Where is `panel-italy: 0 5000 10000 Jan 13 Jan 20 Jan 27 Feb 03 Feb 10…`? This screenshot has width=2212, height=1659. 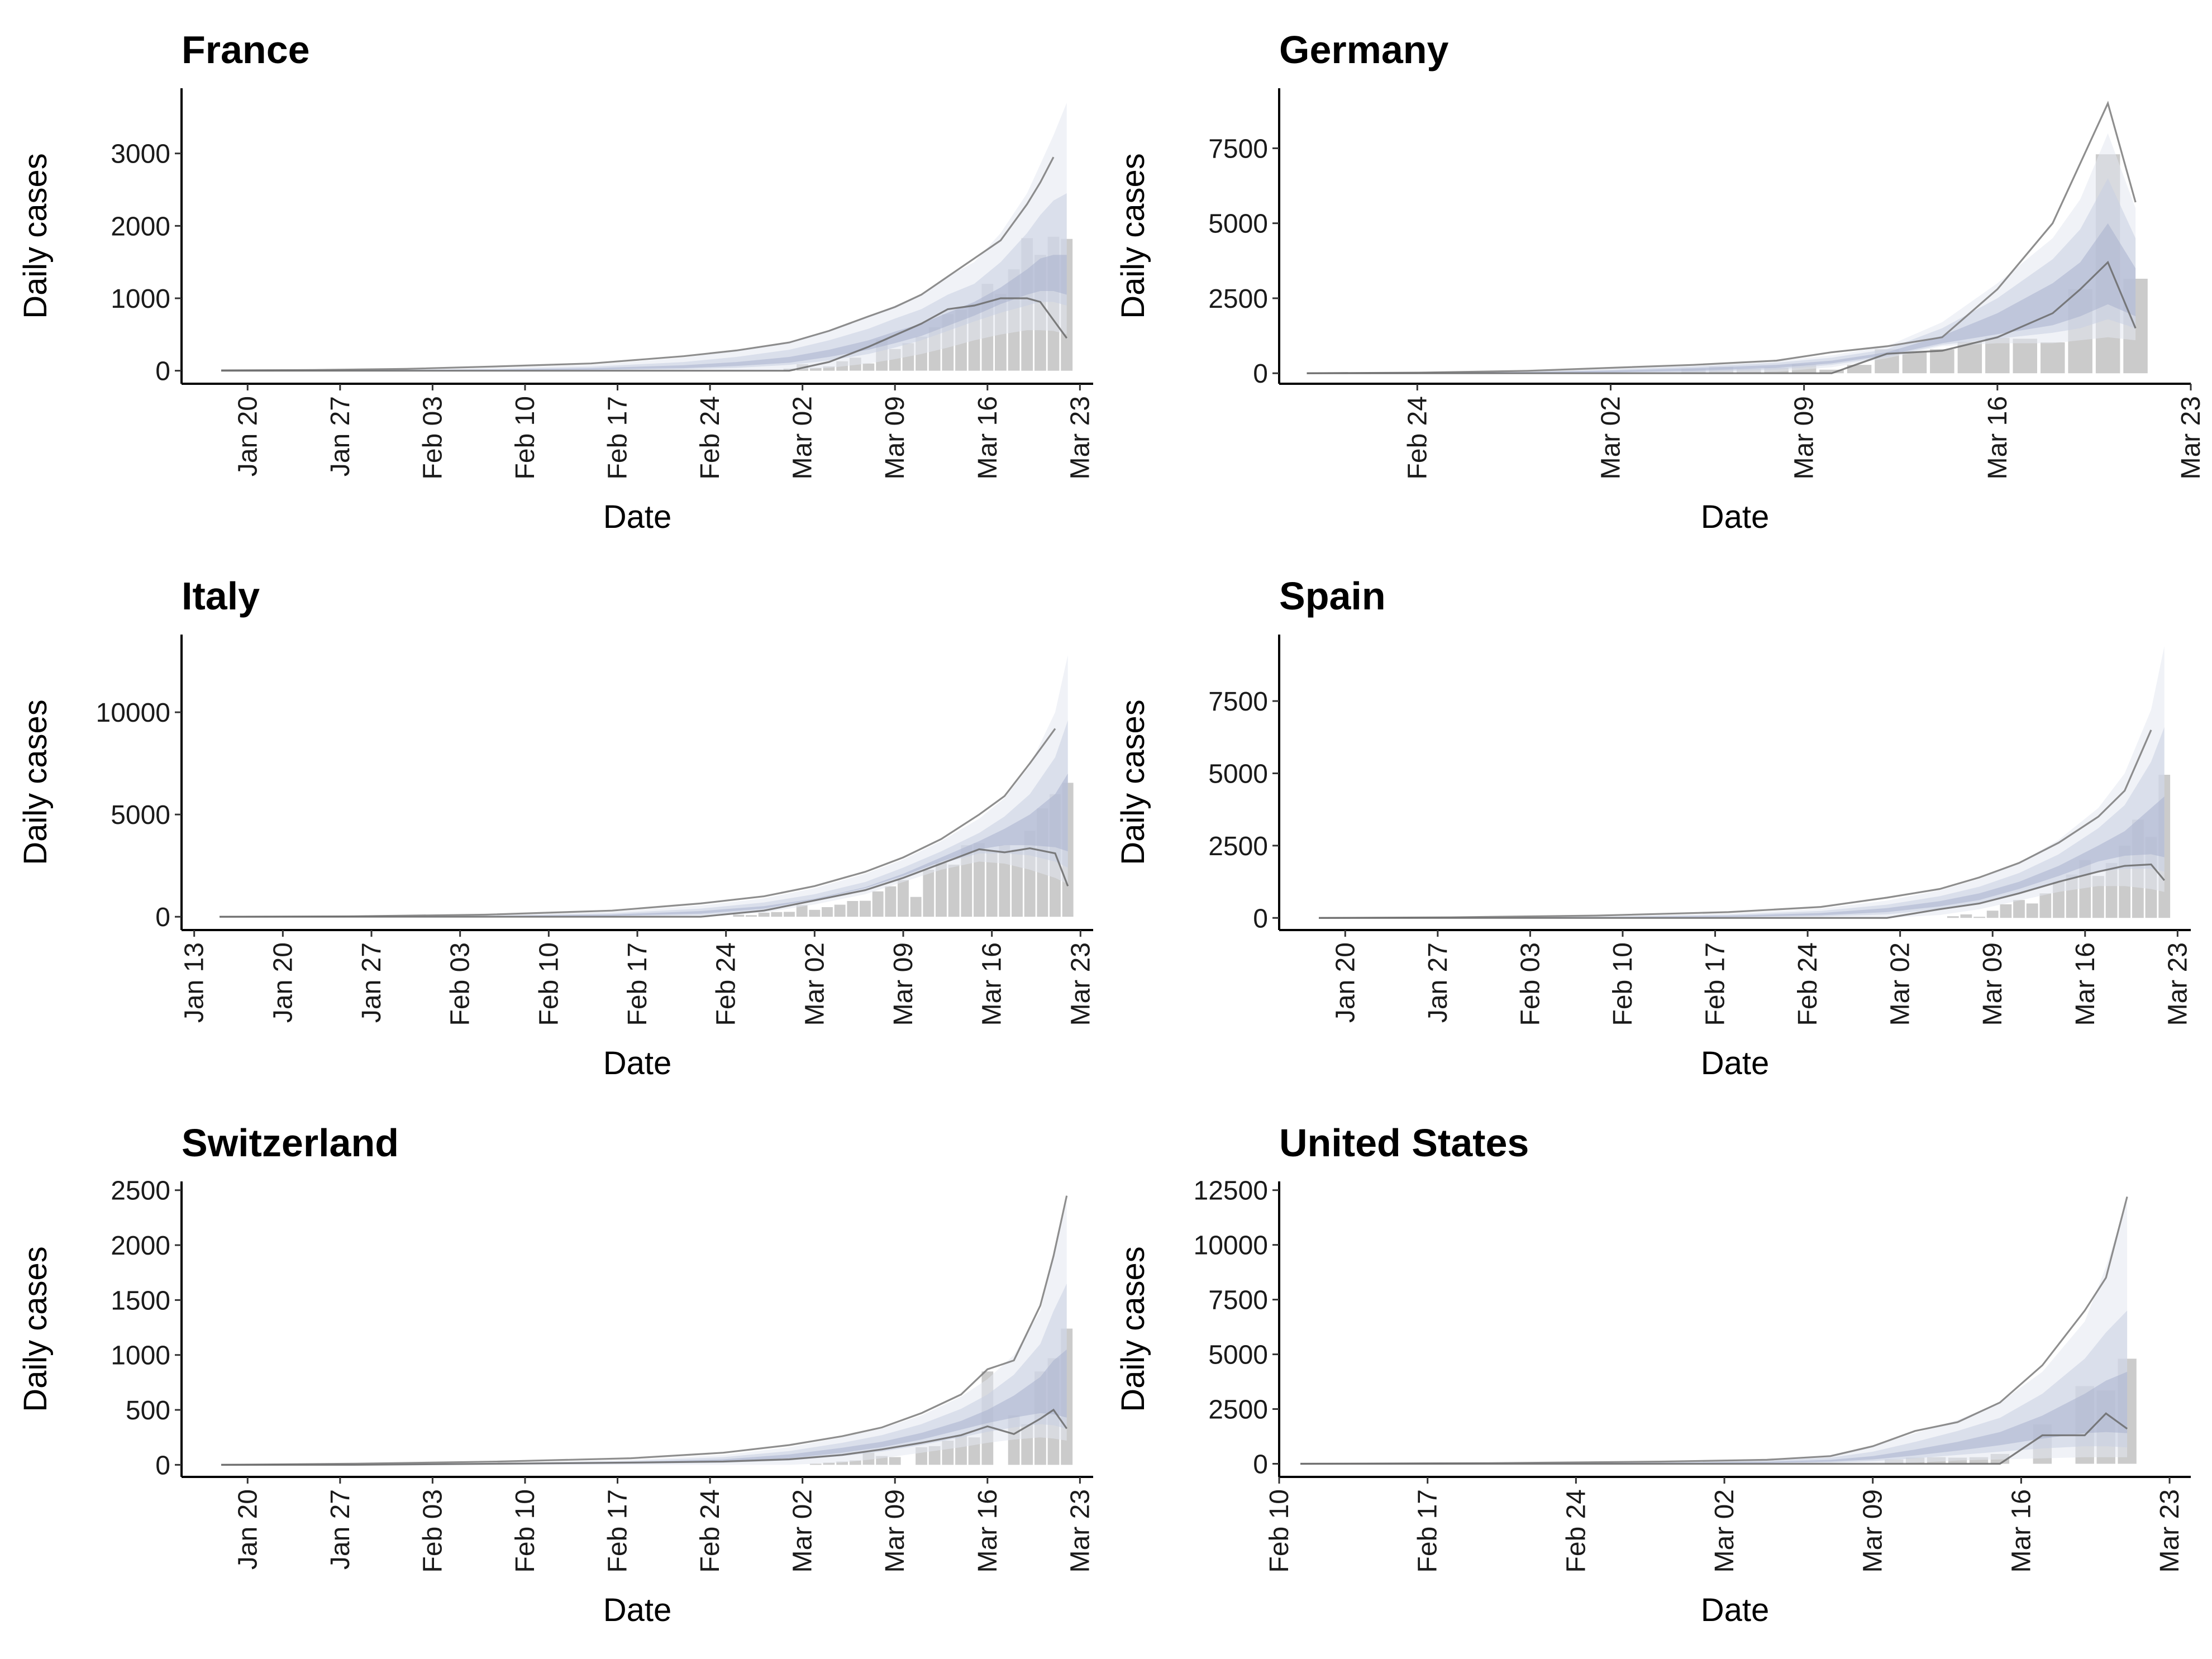 panel-italy: 0 5000 10000 Jan 13 Jan 20 Jan 27 Feb 03 Feb 10… is located at coordinates (556, 828).